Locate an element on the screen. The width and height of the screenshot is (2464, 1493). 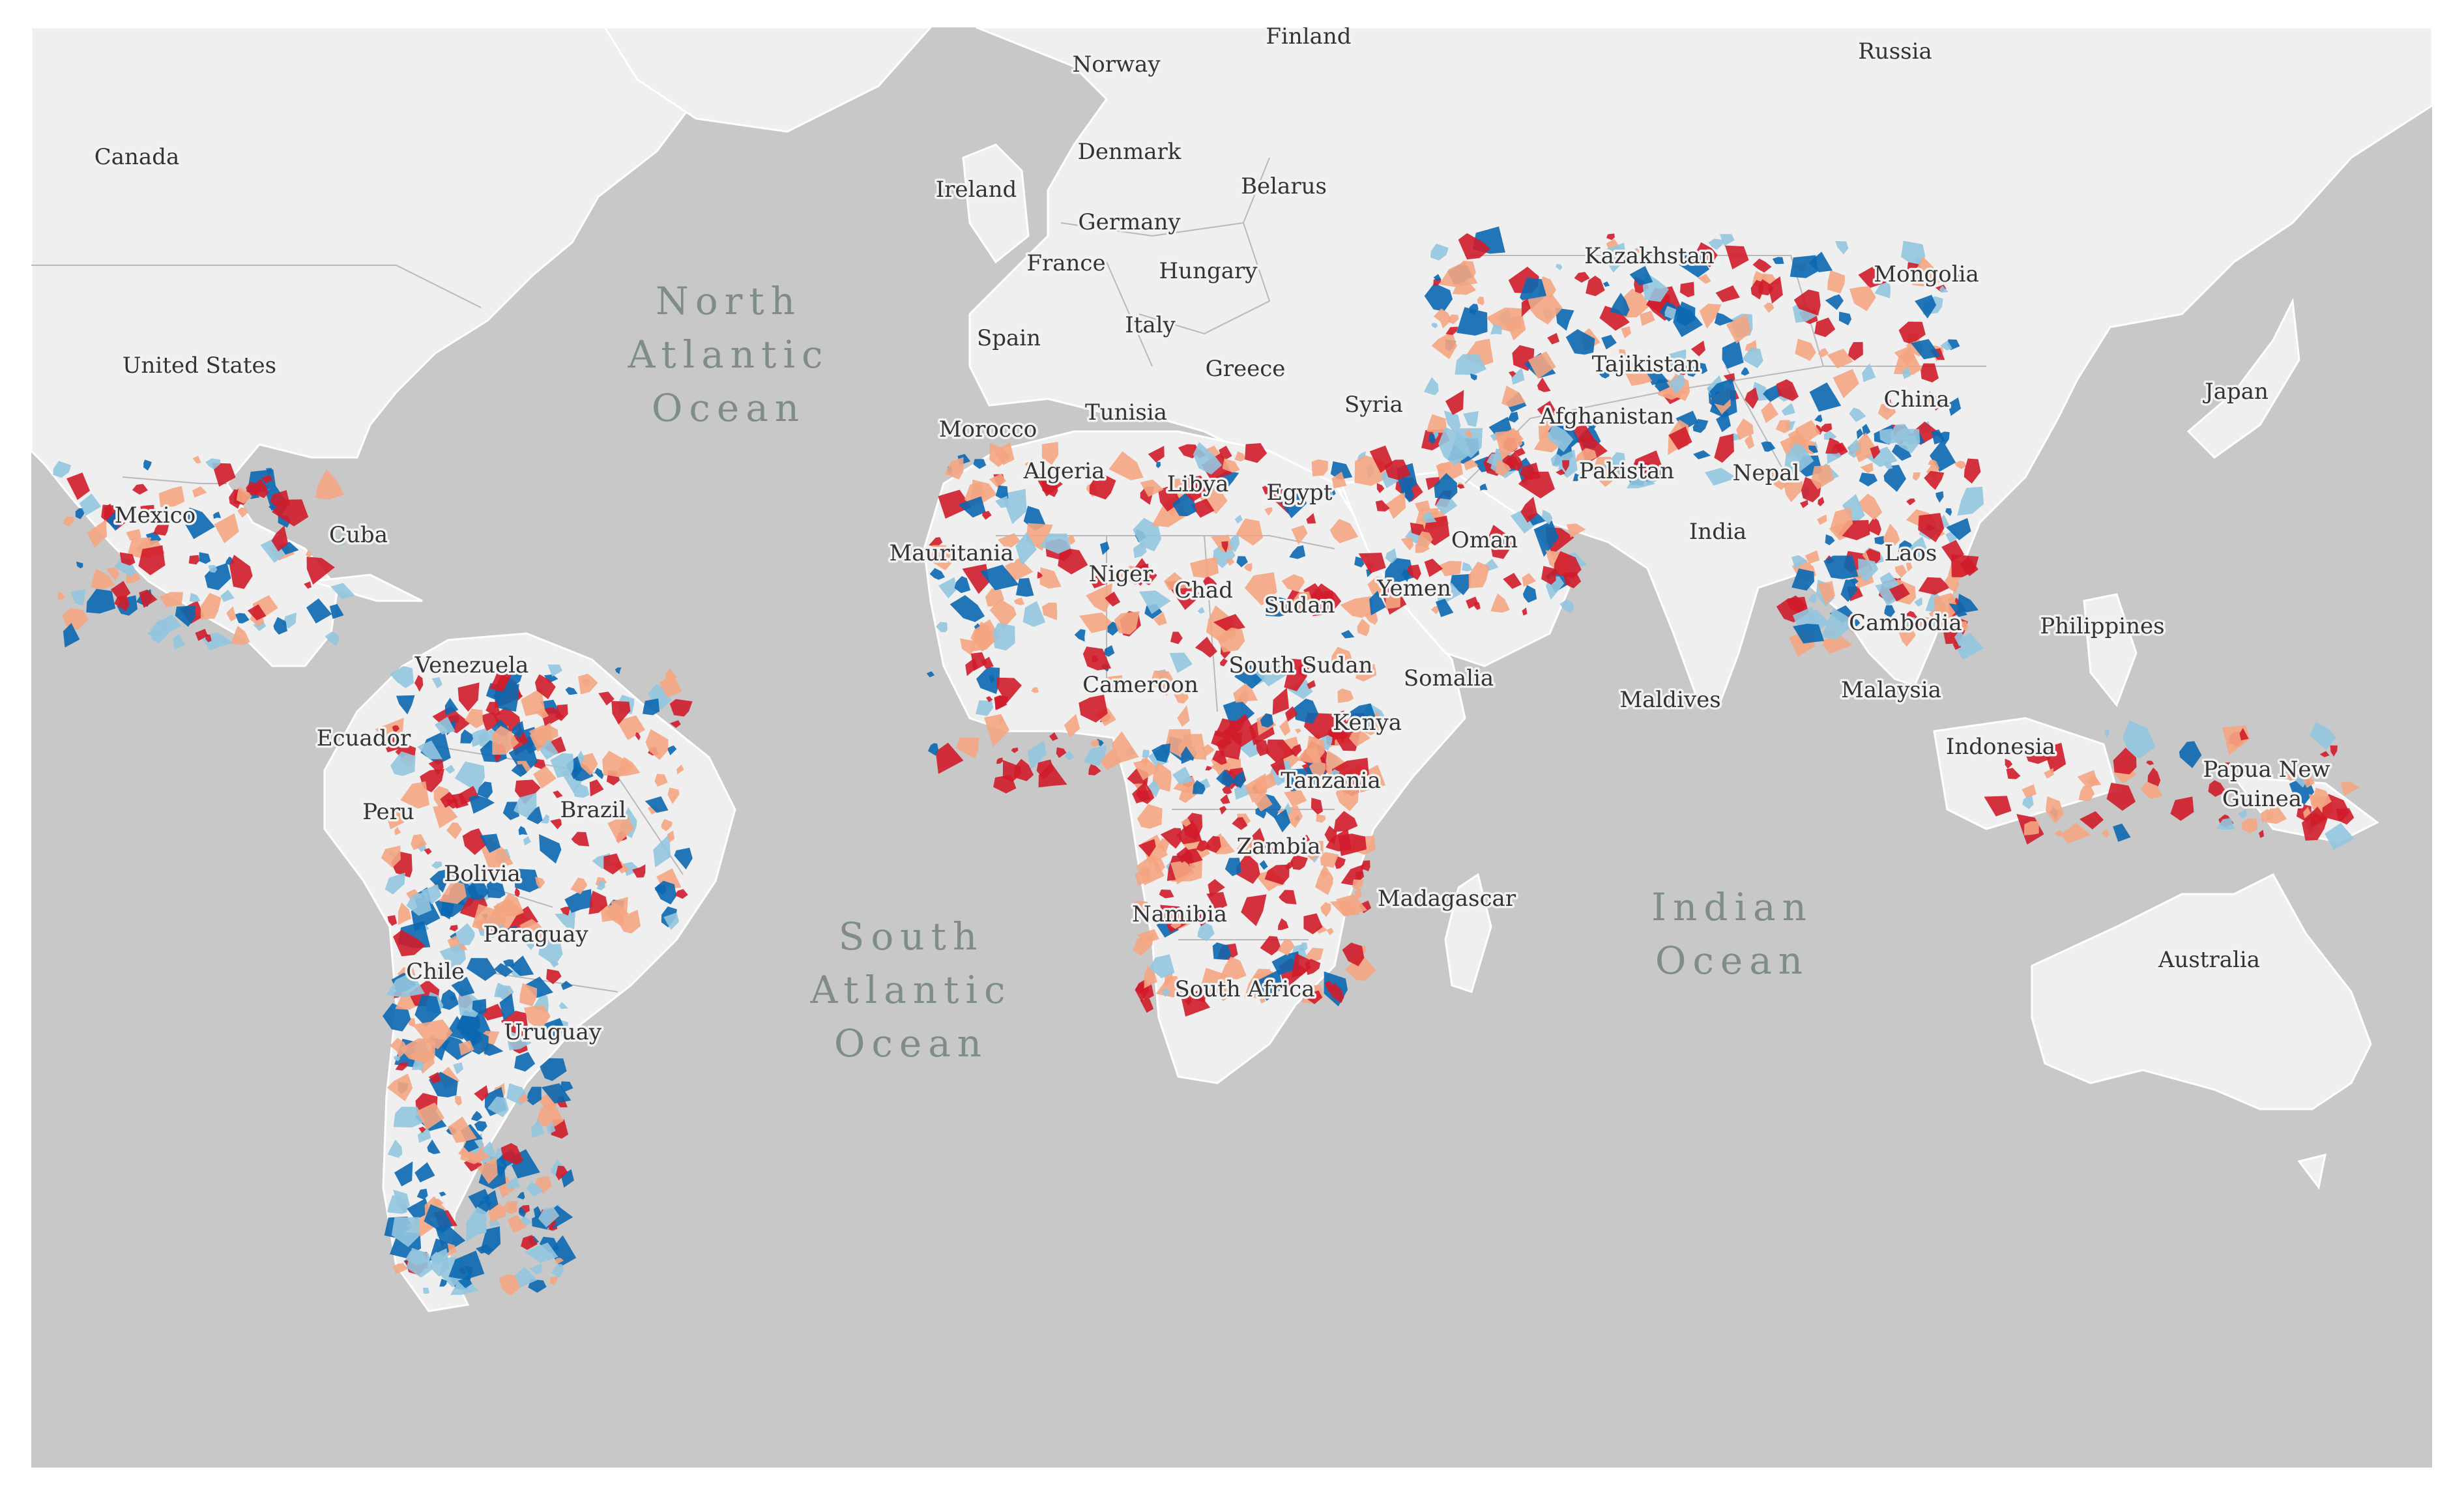
label-venezuela: Venezuela is located at coordinates (472, 665).